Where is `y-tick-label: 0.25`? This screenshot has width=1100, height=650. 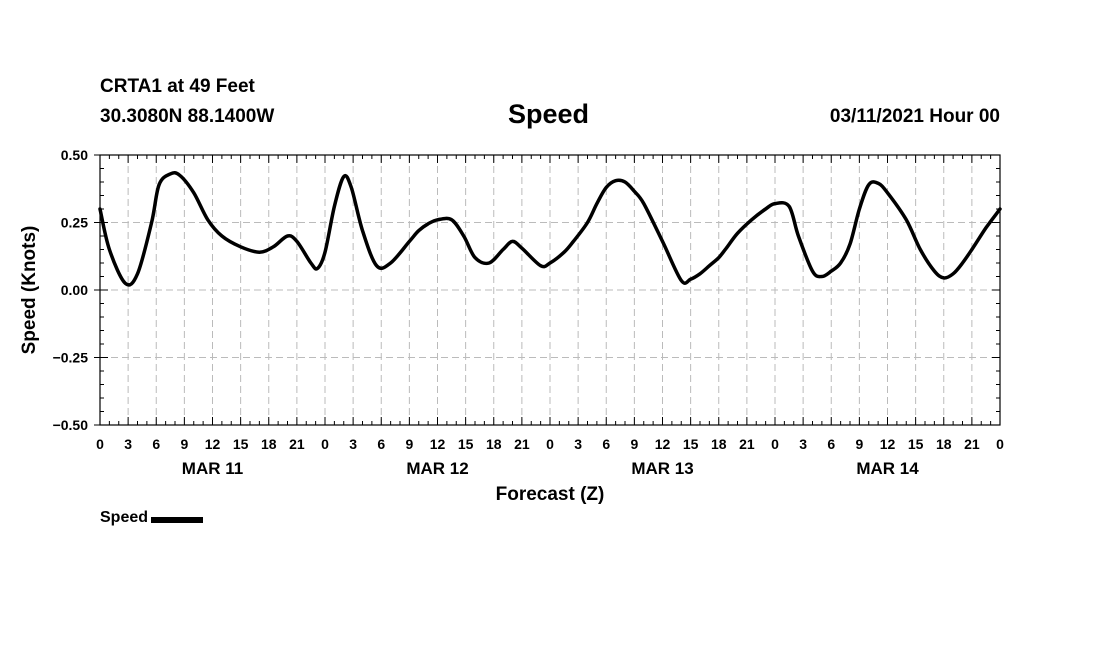
y-tick-label: 0.25 is located at coordinates (74, 223).